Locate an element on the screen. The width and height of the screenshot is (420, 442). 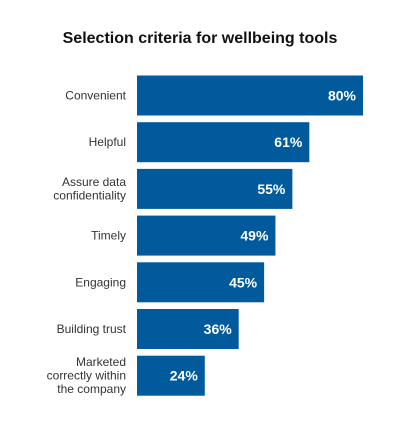
category-label: Marketed correctly within the company is located at coordinates (86, 375).